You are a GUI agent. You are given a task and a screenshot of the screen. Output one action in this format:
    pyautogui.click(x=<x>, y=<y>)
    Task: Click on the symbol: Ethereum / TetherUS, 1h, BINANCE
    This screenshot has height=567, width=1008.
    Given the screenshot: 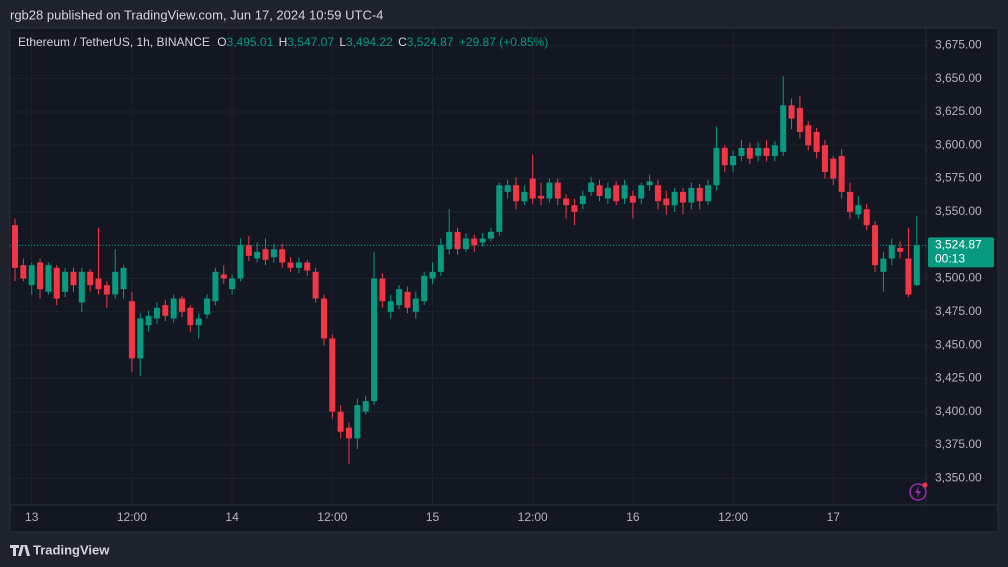 What is the action you would take?
    pyautogui.click(x=114, y=42)
    